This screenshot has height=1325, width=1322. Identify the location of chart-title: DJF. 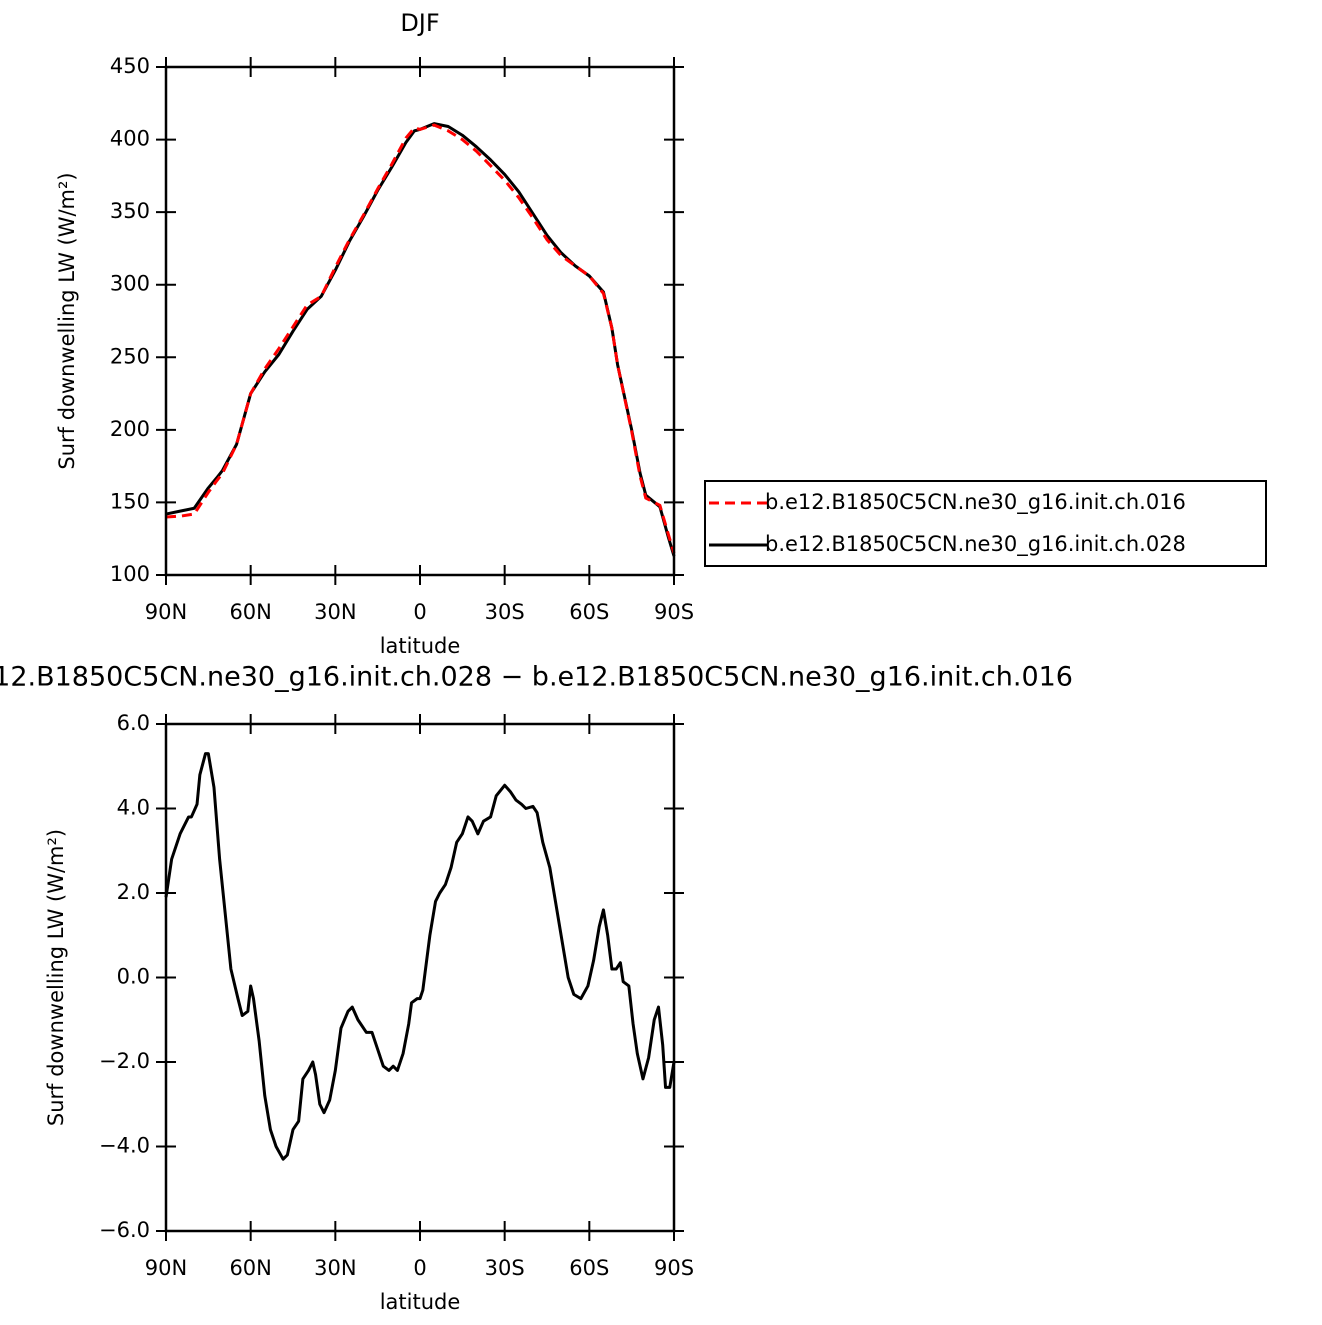
(419, 23).